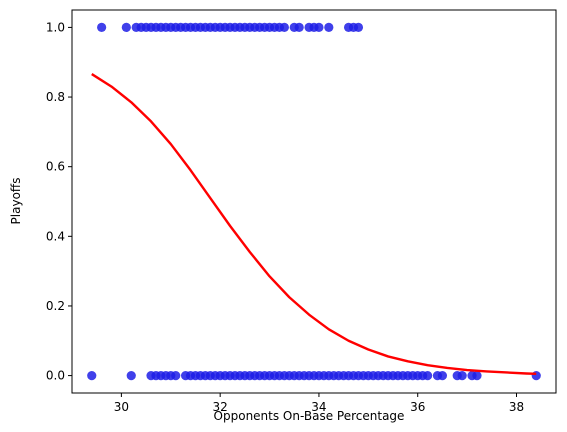 This screenshot has height=432, width=567. Describe the element at coordinates (121, 407) in the screenshot. I see `x-tick-label: 30` at that location.